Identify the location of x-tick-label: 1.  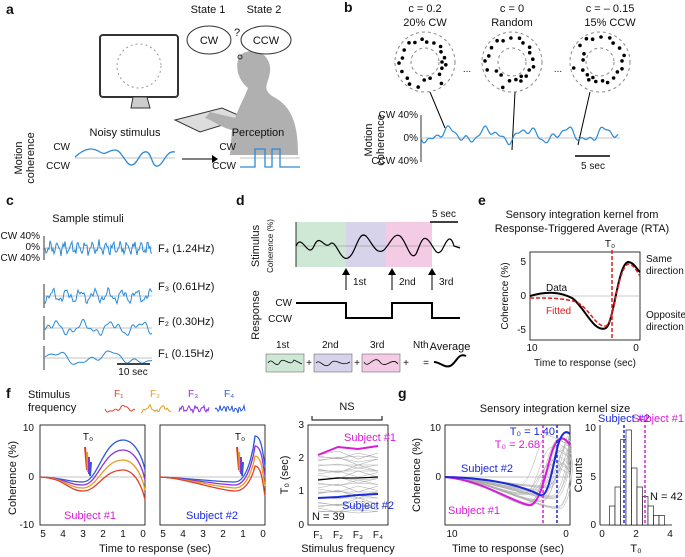
(243, 534).